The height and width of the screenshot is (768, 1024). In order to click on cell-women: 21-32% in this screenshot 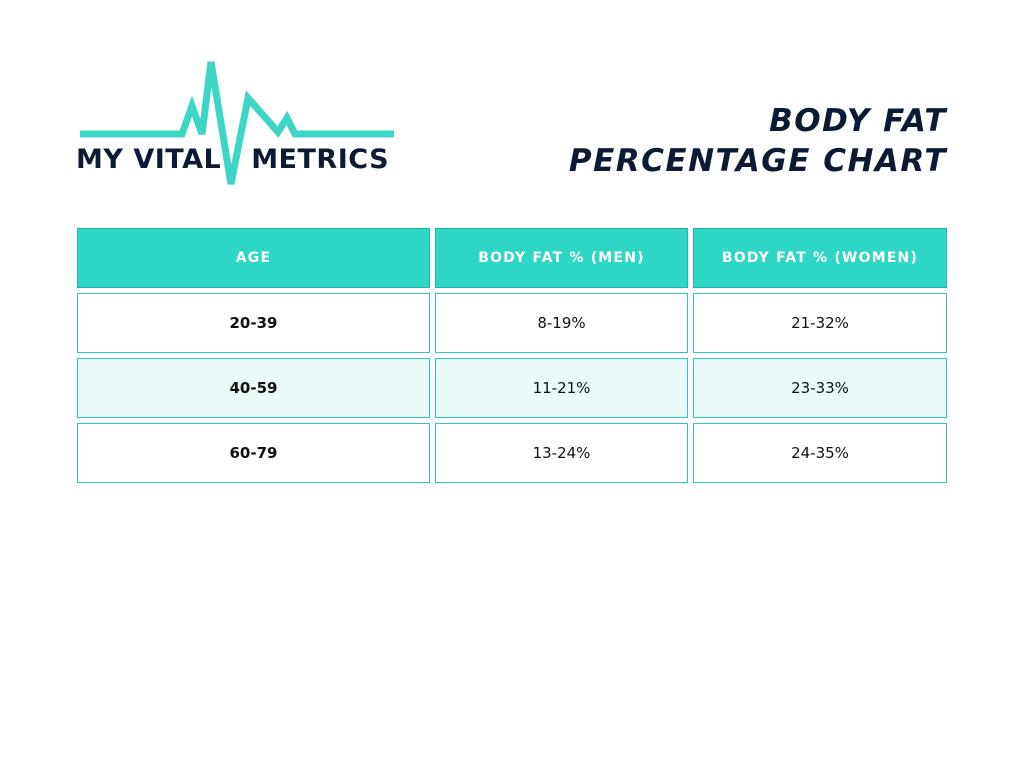, I will do `click(820, 323)`.